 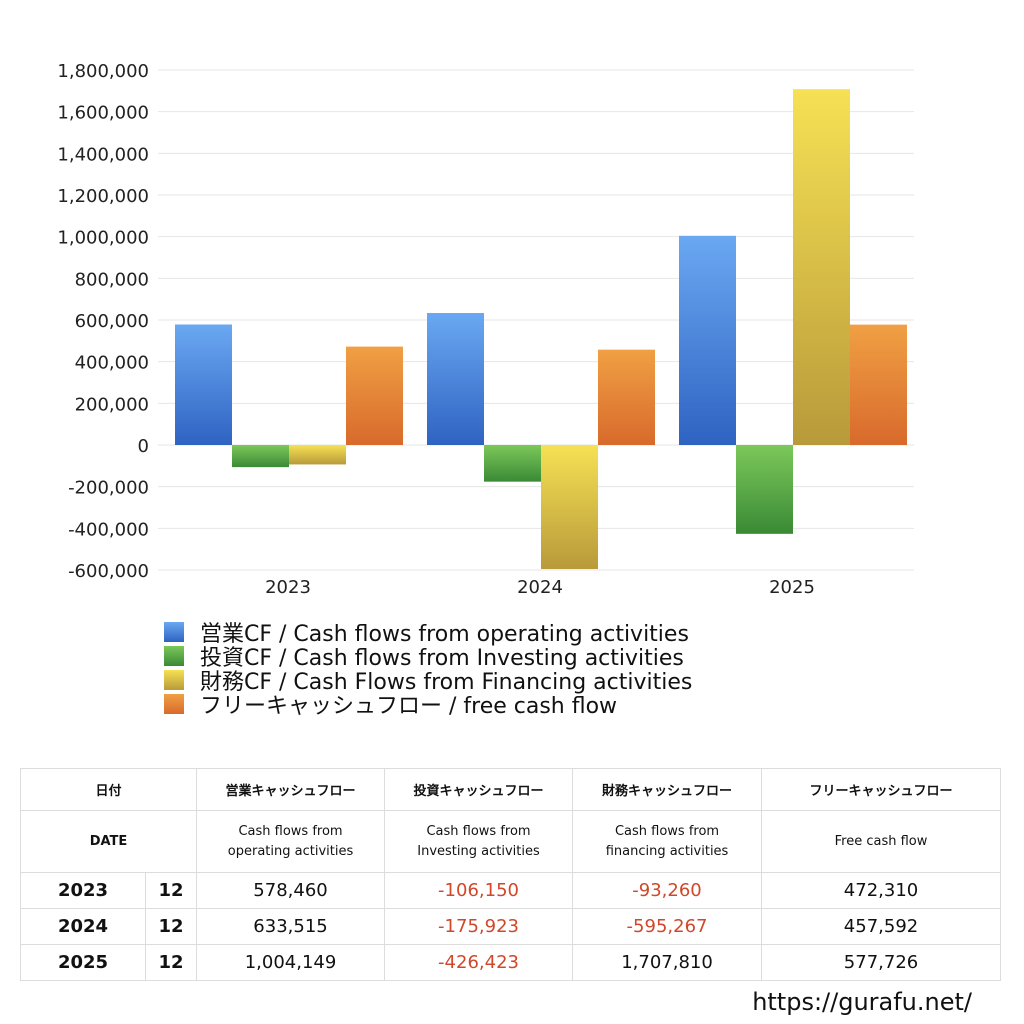 I want to click on legend-swatch-investing, so click(x=174, y=656).